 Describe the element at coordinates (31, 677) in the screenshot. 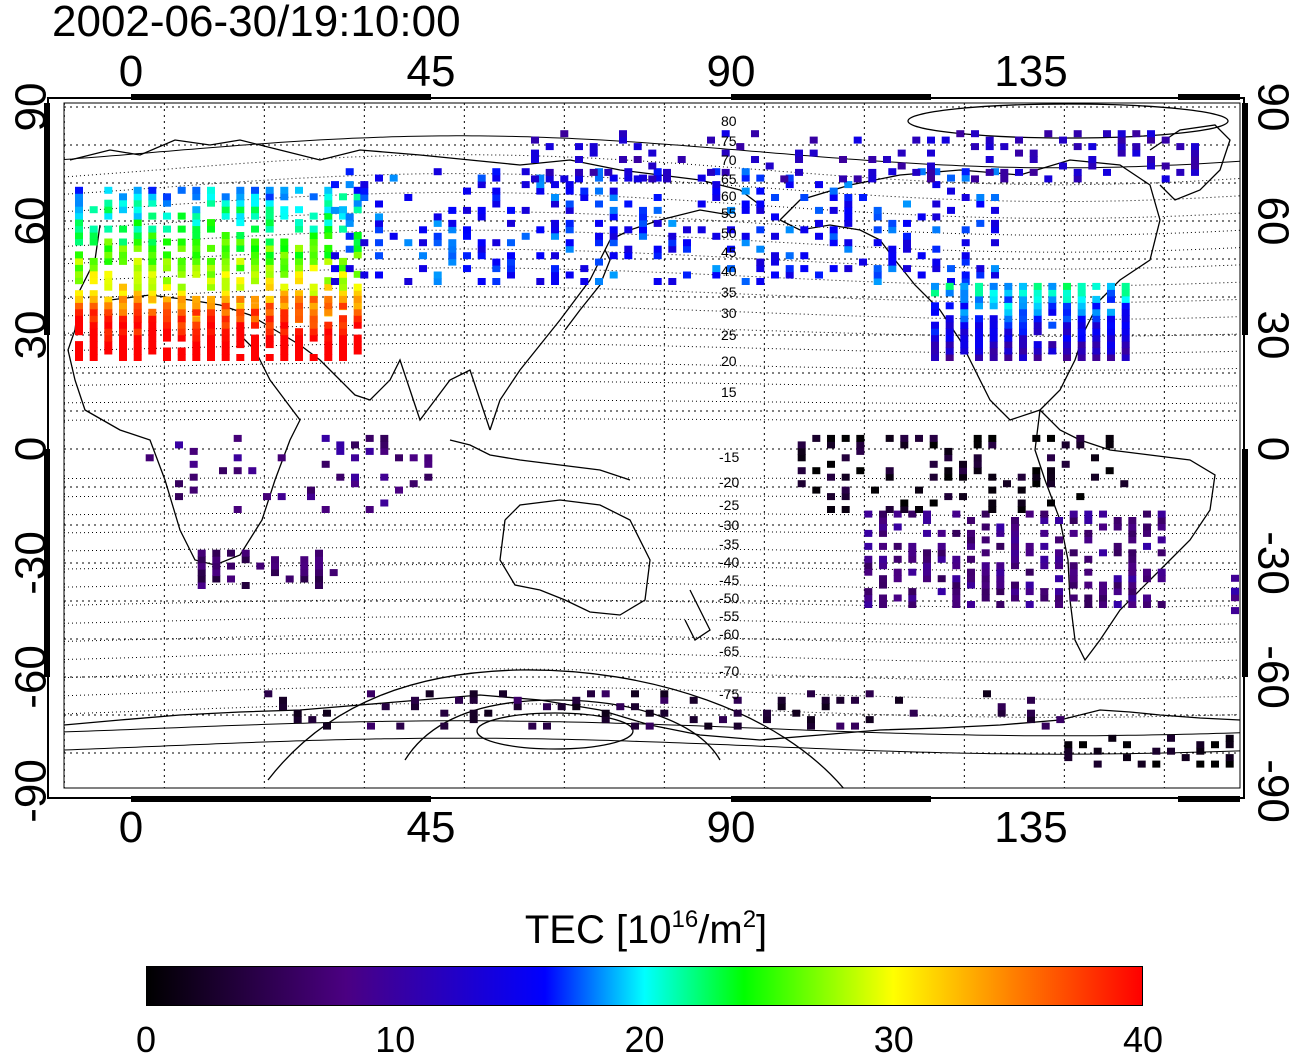

I see `lat-tick-label-left: -60` at that location.